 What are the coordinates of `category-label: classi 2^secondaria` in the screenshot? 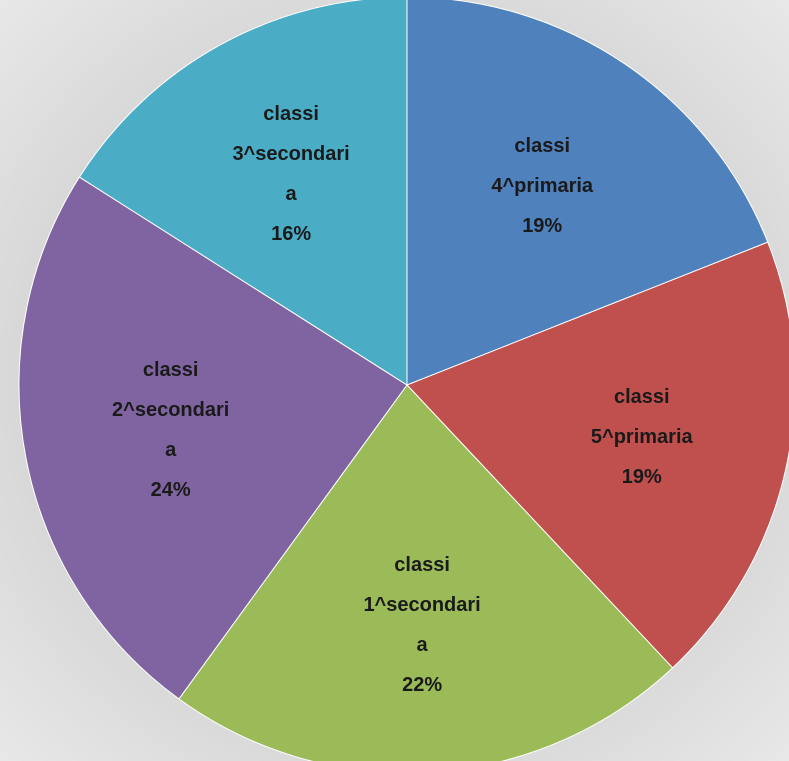 It's located at (171, 410).